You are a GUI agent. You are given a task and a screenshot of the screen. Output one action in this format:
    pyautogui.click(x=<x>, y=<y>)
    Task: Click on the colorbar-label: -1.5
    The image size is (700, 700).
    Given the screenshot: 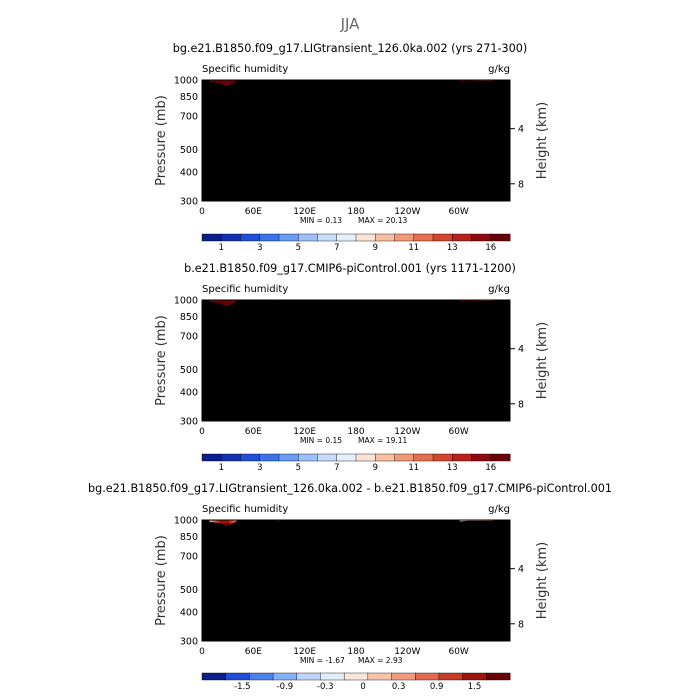 What is the action you would take?
    pyautogui.click(x=242, y=687)
    